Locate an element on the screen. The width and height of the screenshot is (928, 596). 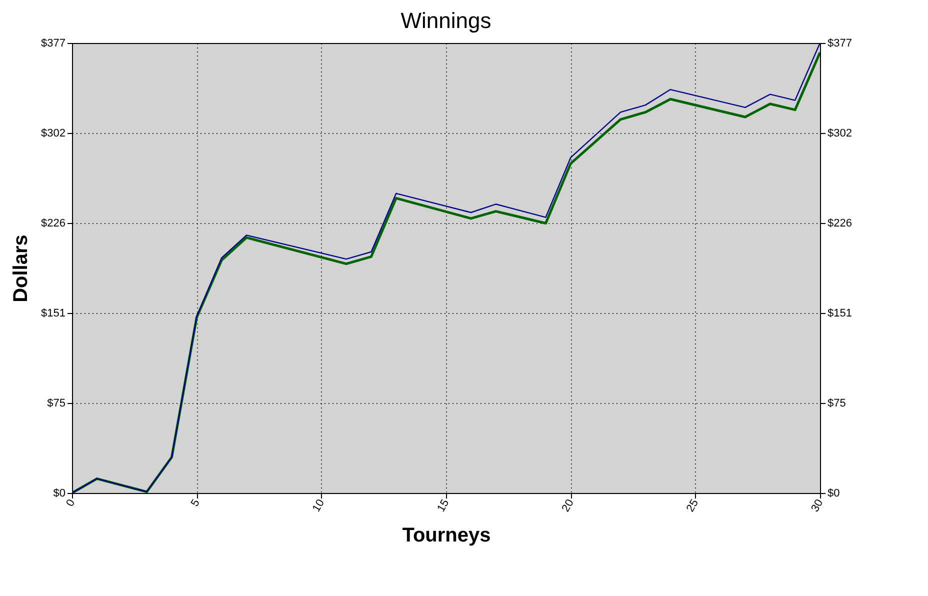
x-tick-label: 0 is located at coordinates (71, 503).